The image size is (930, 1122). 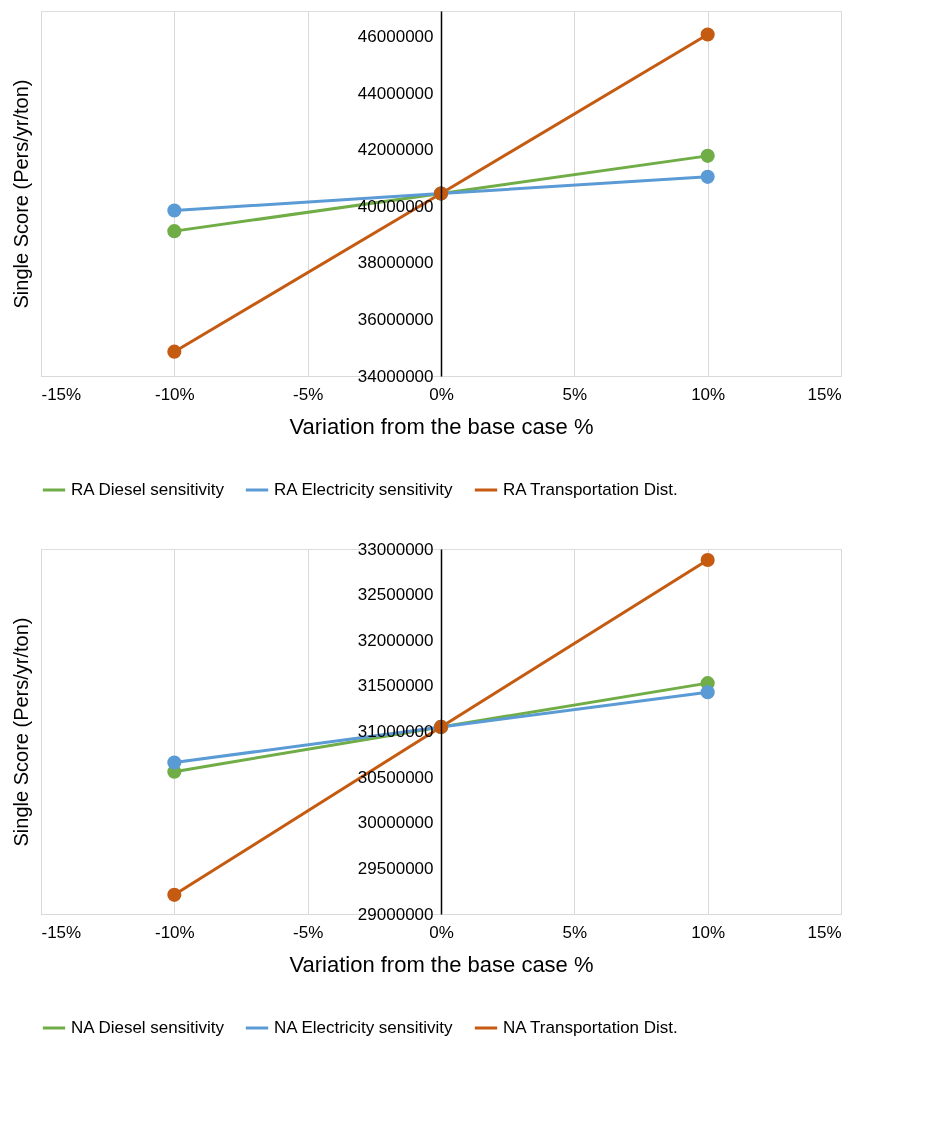 What do you see at coordinates (395, 868) in the screenshot?
I see `y-tick-label: 29500000` at bounding box center [395, 868].